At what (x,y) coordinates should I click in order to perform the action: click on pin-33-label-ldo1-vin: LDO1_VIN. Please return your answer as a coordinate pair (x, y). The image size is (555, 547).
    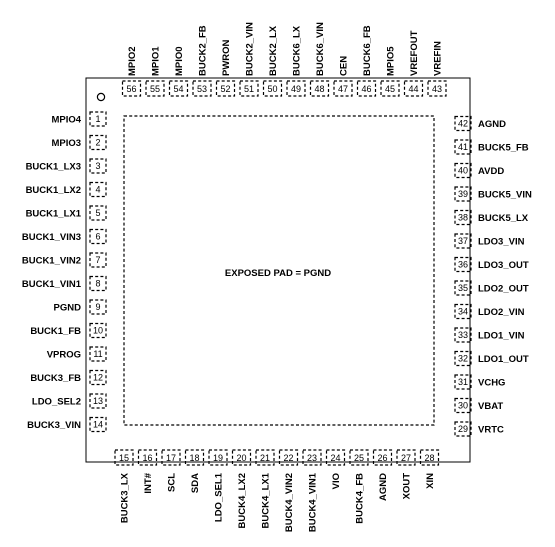
    Looking at the image, I should click on (501, 336).